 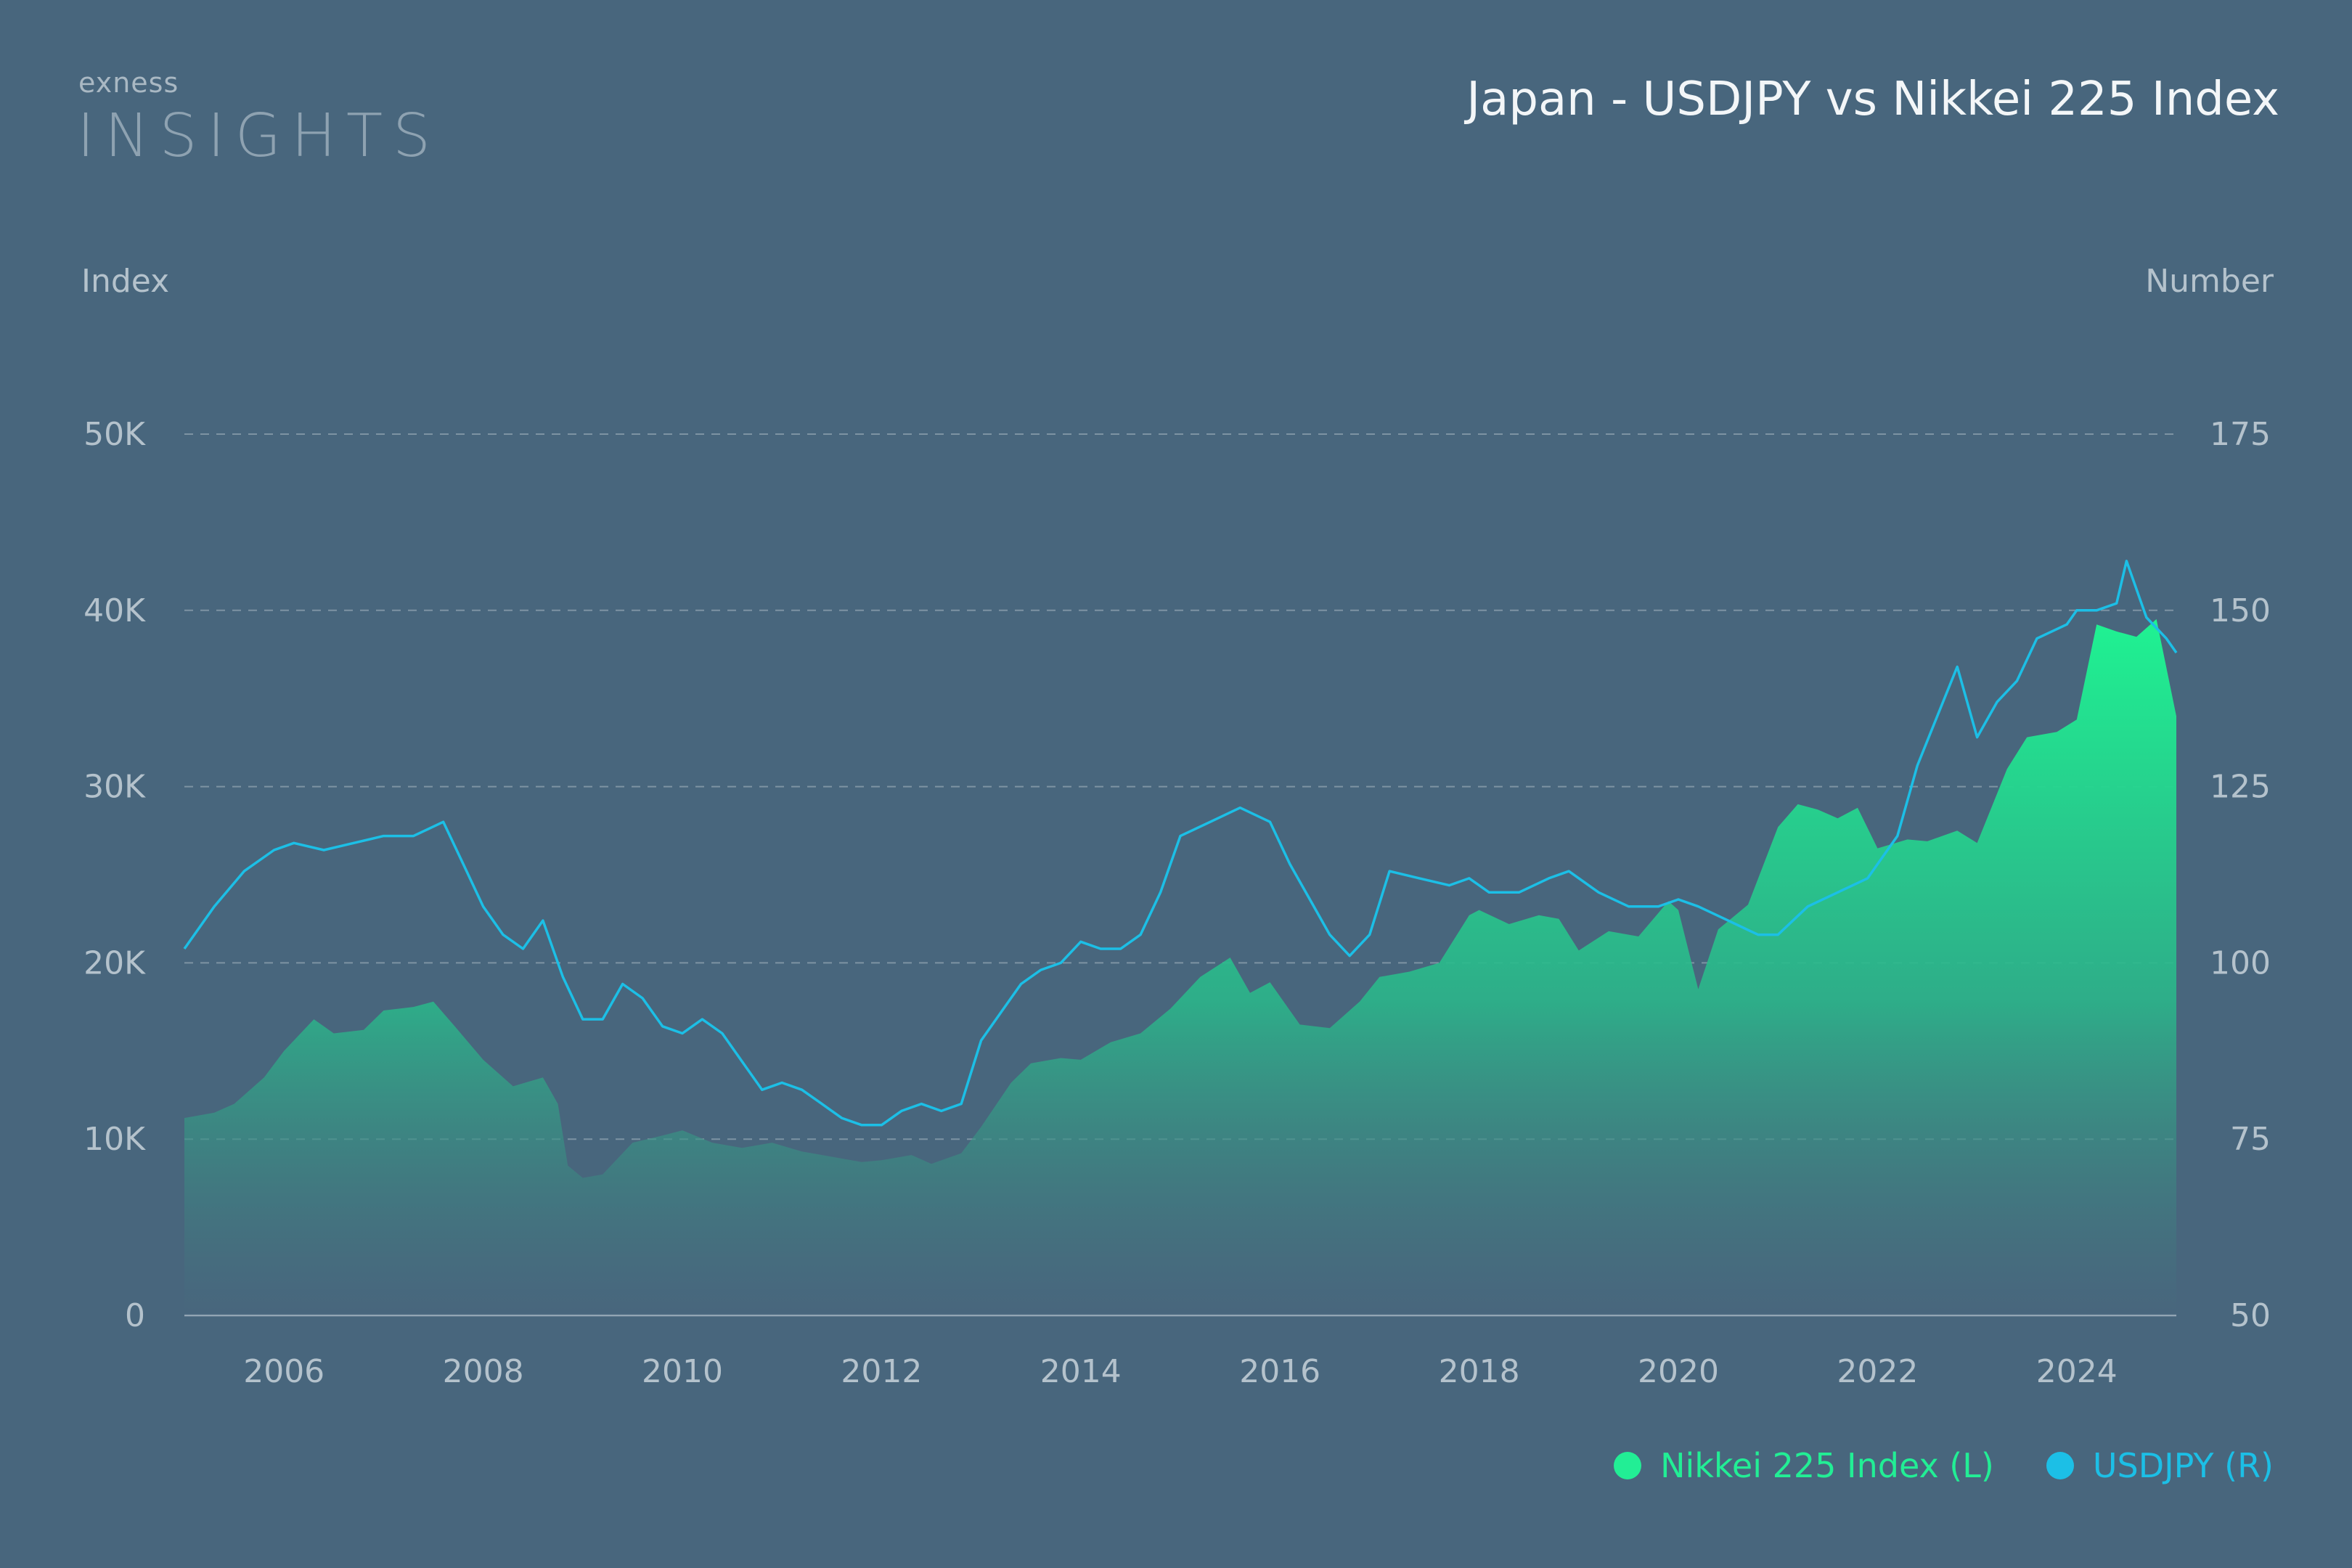 I want to click on y-right-tick-label: 175, so click(x=2241, y=435).